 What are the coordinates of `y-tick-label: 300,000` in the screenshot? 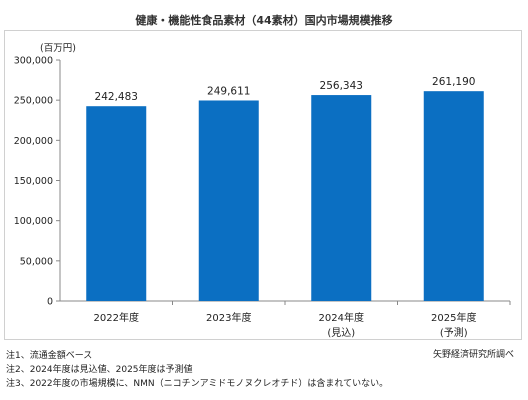 It's located at (33, 61).